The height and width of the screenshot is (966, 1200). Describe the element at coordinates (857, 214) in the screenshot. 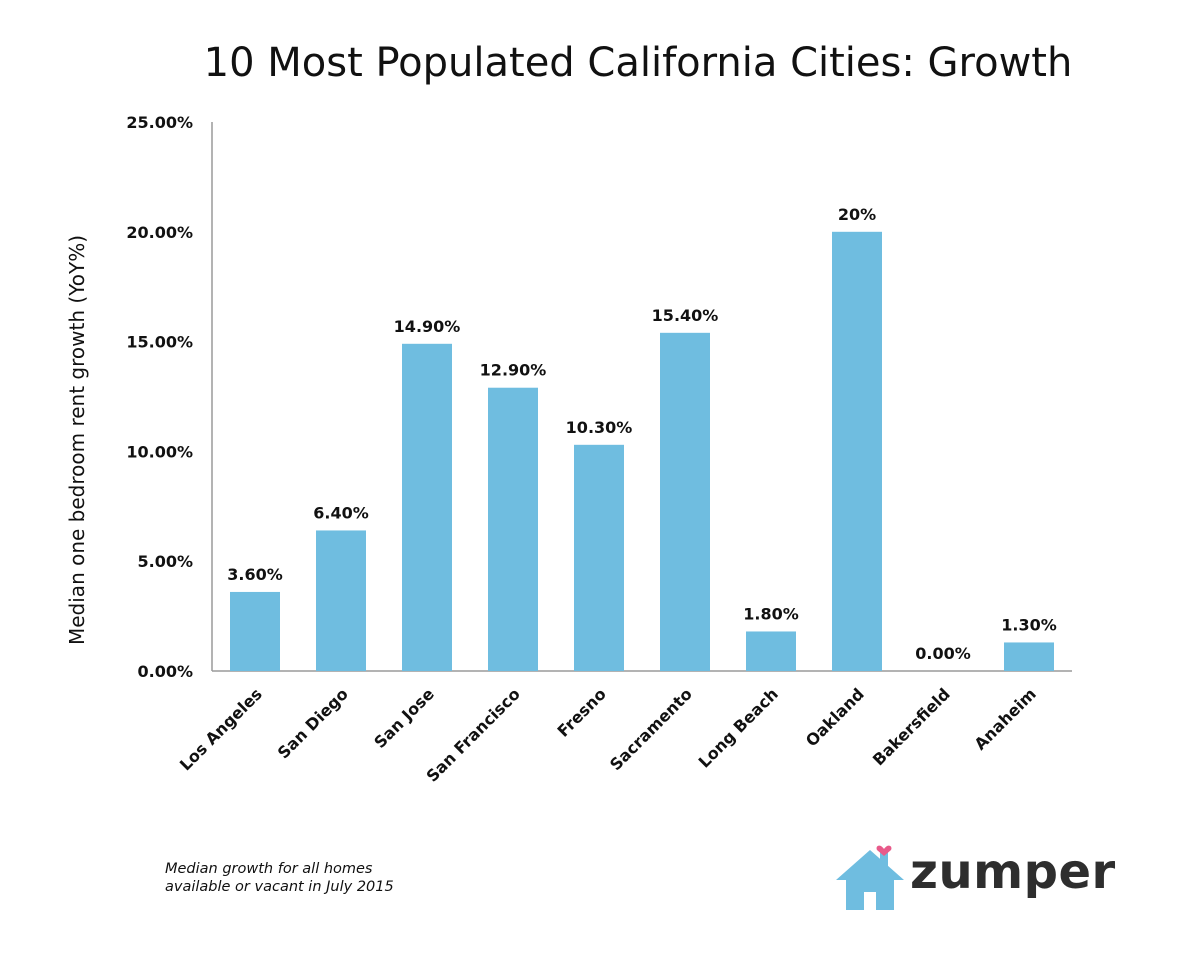

I see `data-label: 20%` at that location.